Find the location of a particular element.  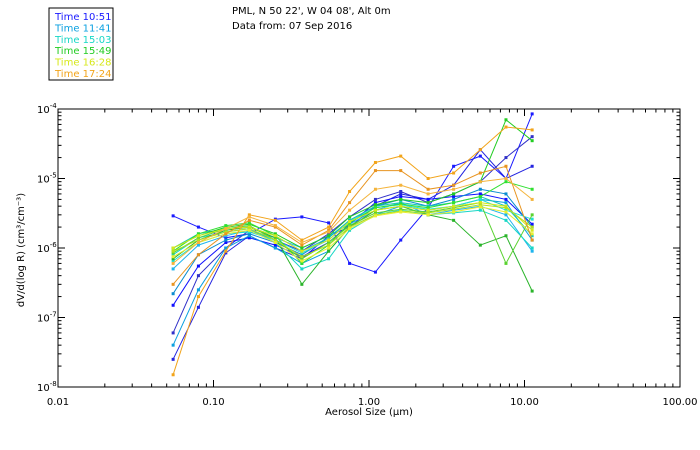

legend-box is located at coordinates (81, 44).